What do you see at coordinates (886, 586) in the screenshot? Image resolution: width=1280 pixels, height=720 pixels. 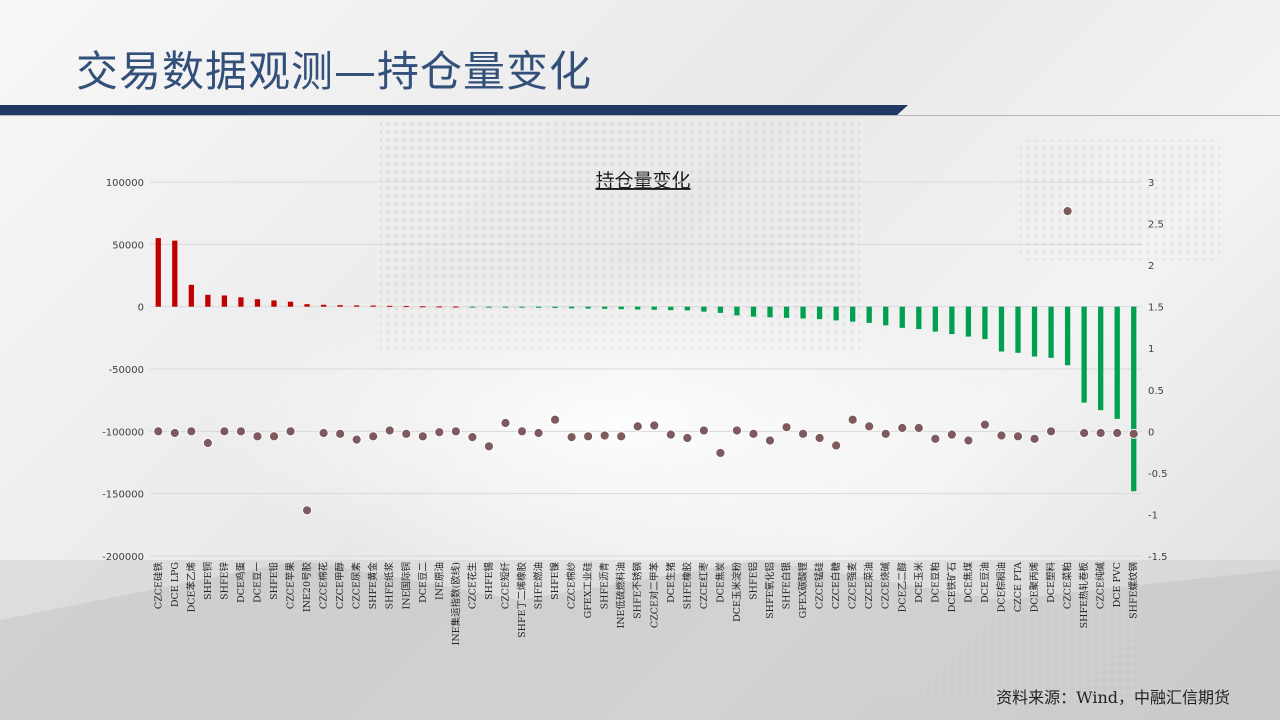 I see `category-label: CZCE烧碱` at bounding box center [886, 586].